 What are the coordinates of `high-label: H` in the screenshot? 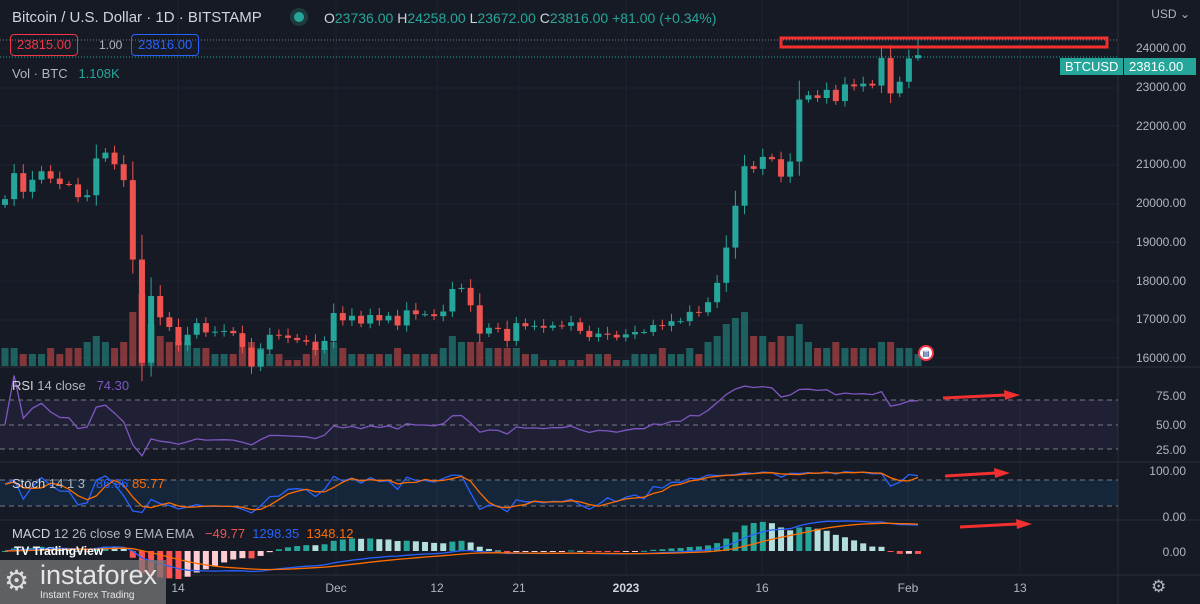 It's located at (402, 18).